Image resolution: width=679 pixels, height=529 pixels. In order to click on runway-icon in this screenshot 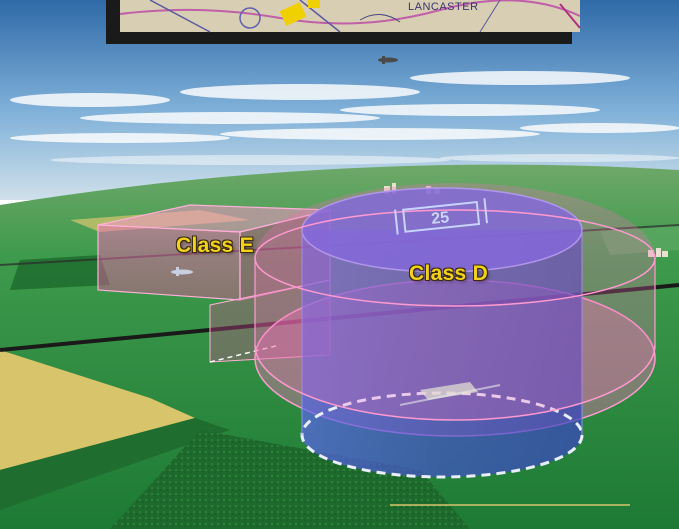, I will do `click(441, 216)`.